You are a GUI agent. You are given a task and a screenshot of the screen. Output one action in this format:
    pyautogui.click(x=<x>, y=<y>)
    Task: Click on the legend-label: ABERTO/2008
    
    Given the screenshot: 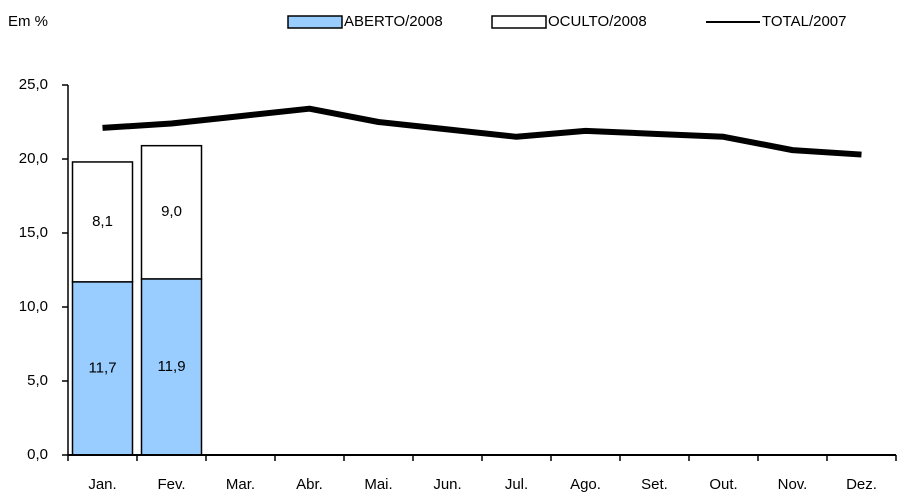 What is the action you would take?
    pyautogui.click(x=393, y=21)
    